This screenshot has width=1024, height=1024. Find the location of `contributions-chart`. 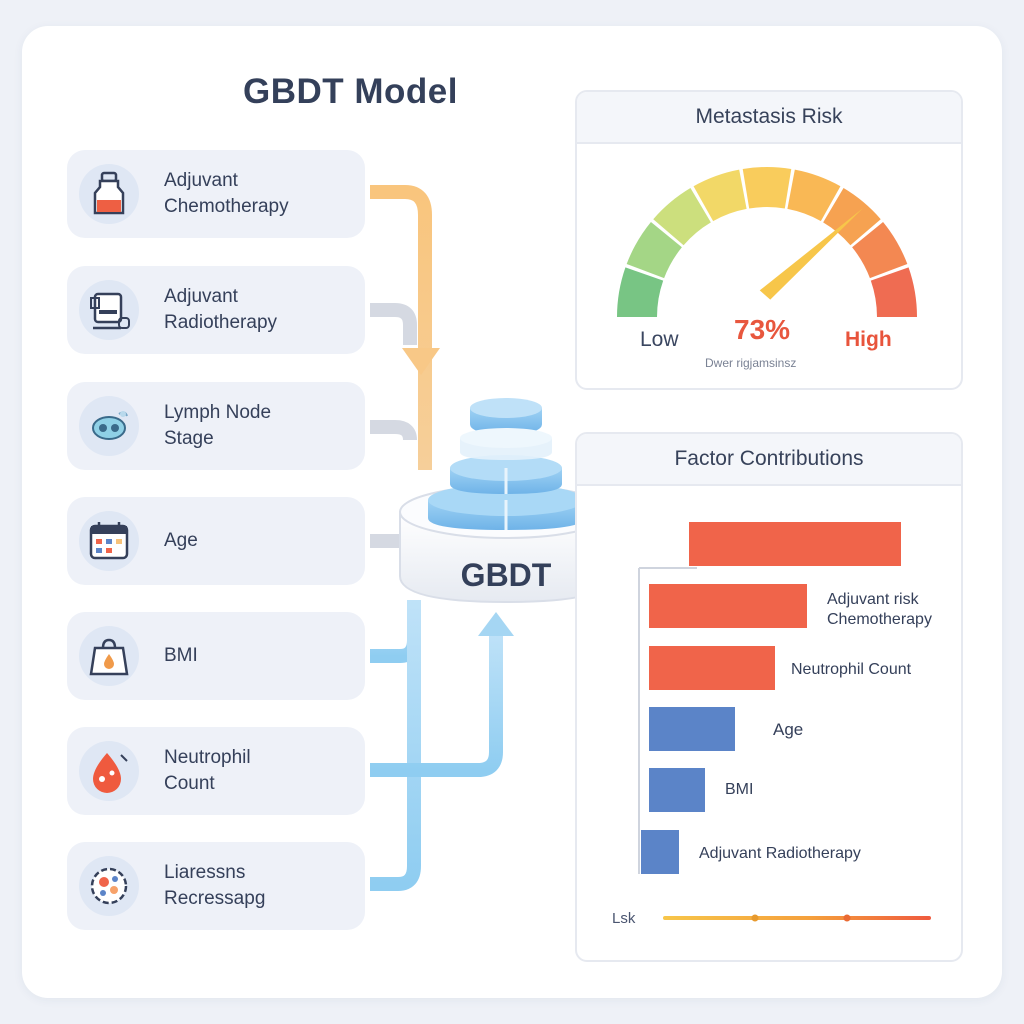

contributions-chart is located at coordinates (784, 722).